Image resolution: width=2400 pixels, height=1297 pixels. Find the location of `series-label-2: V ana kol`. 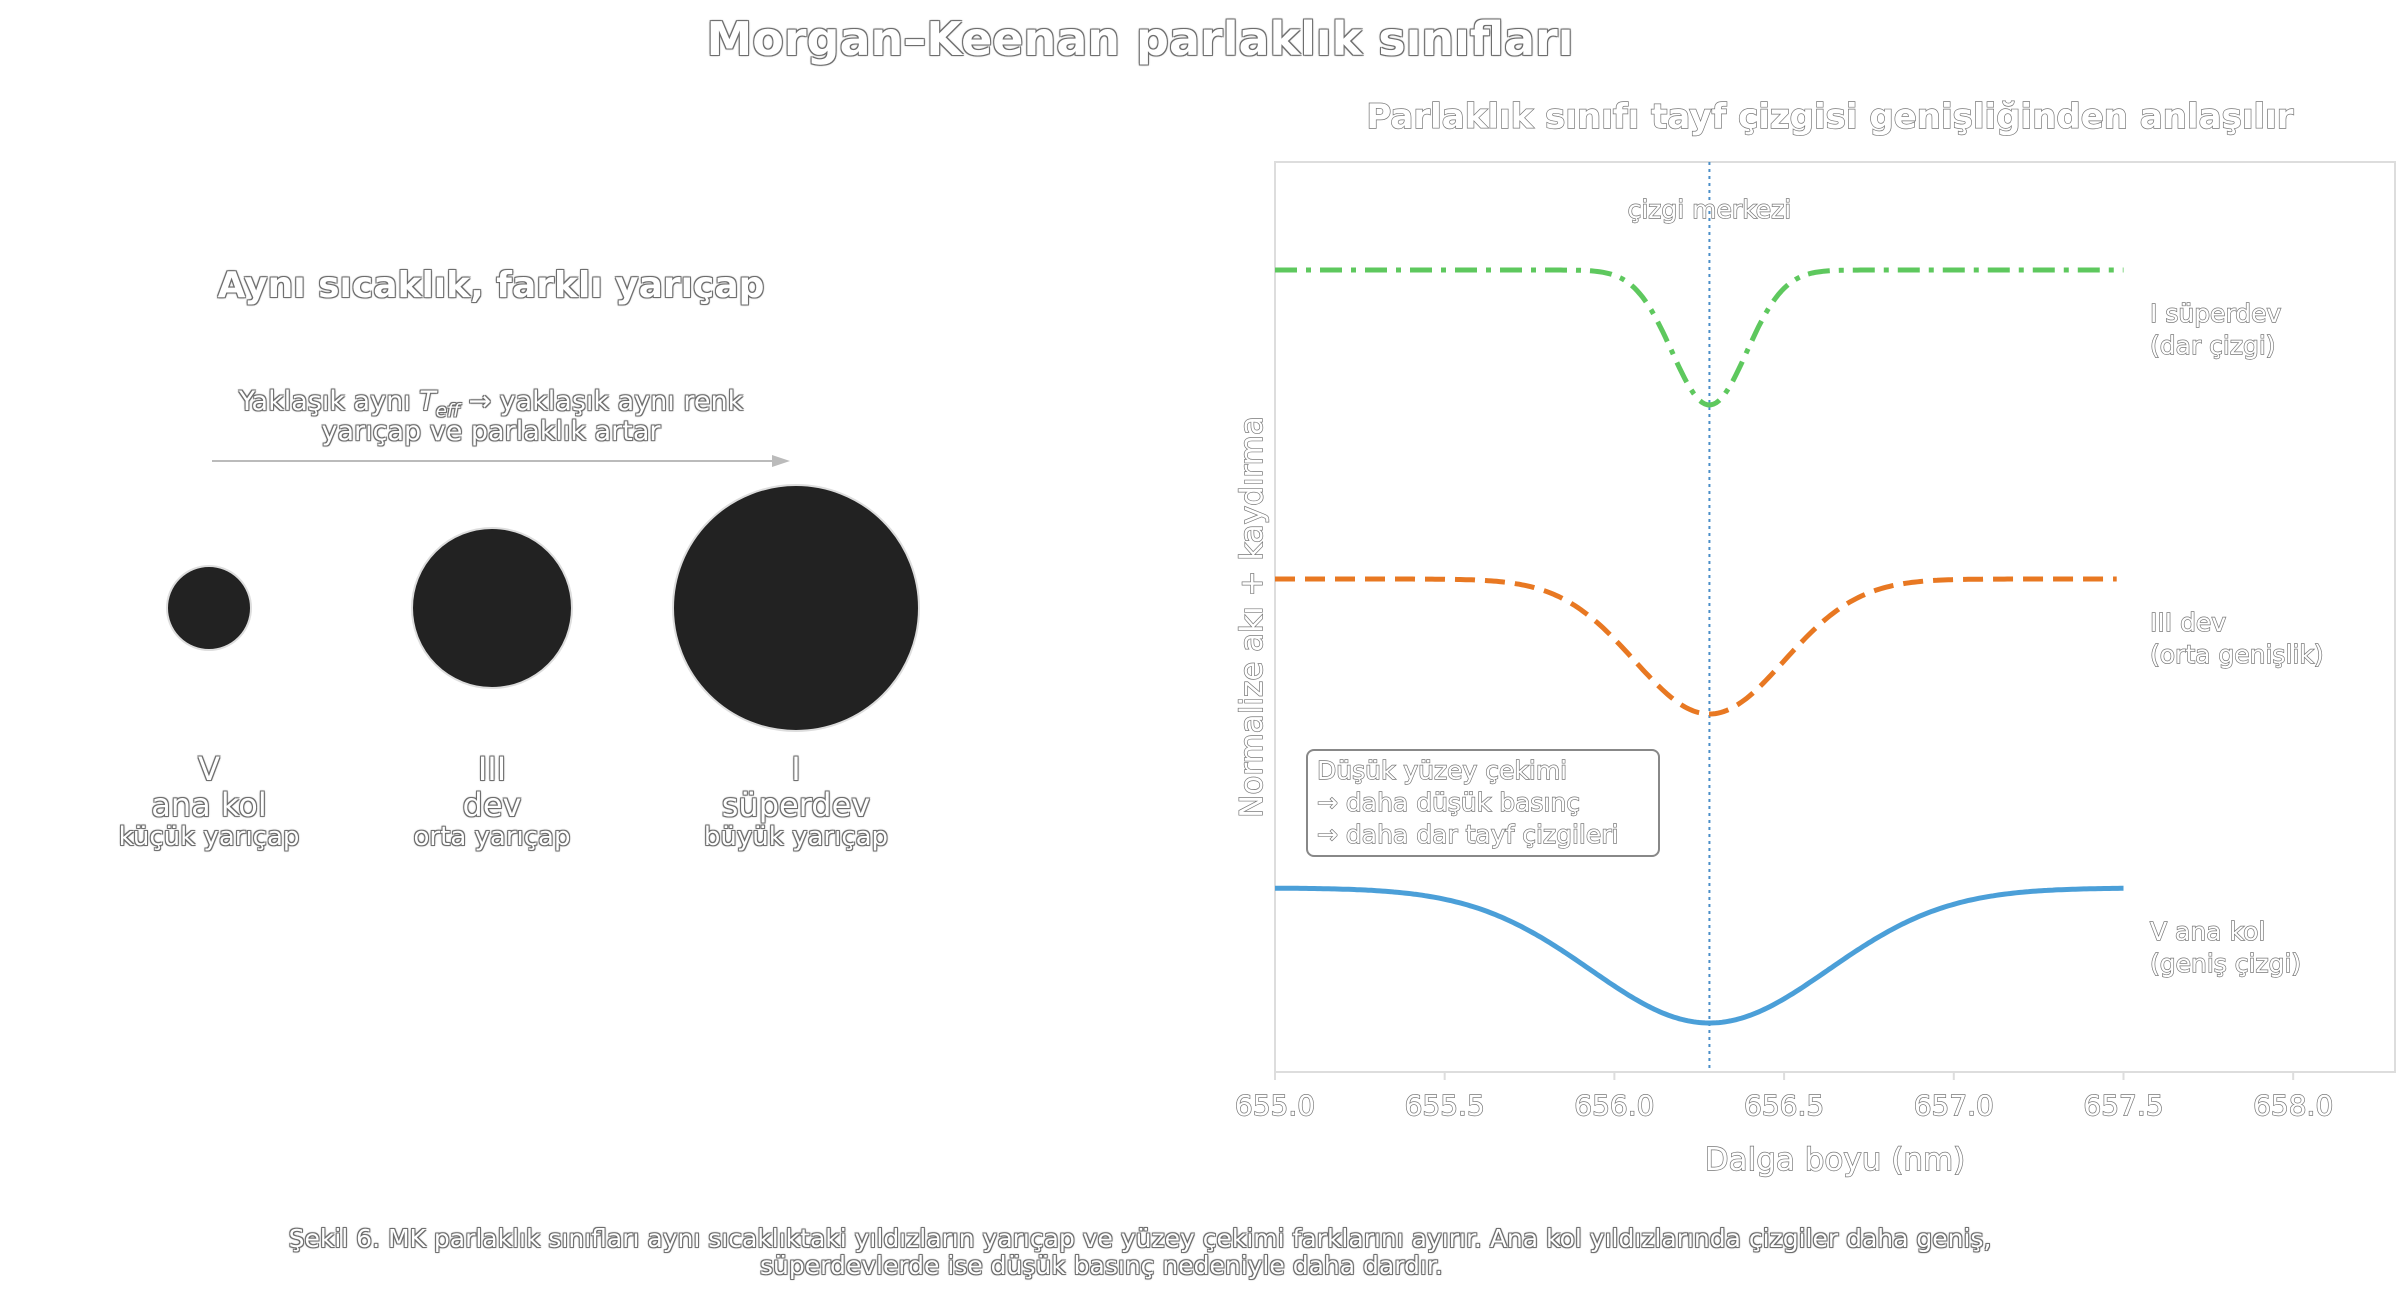

series-label-2: V ana kol is located at coordinates (2207, 931).